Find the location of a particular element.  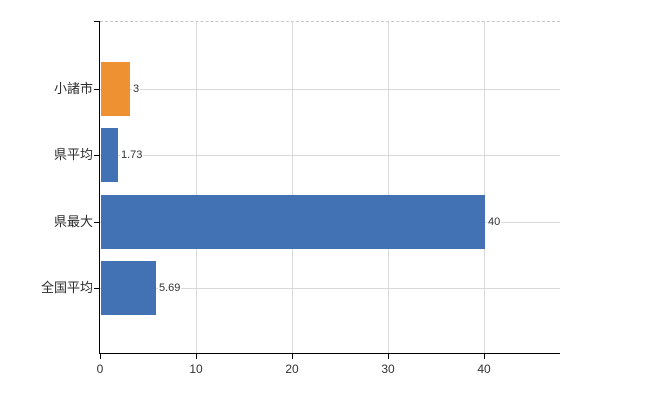

value-label: 1.73 is located at coordinates (132, 155).